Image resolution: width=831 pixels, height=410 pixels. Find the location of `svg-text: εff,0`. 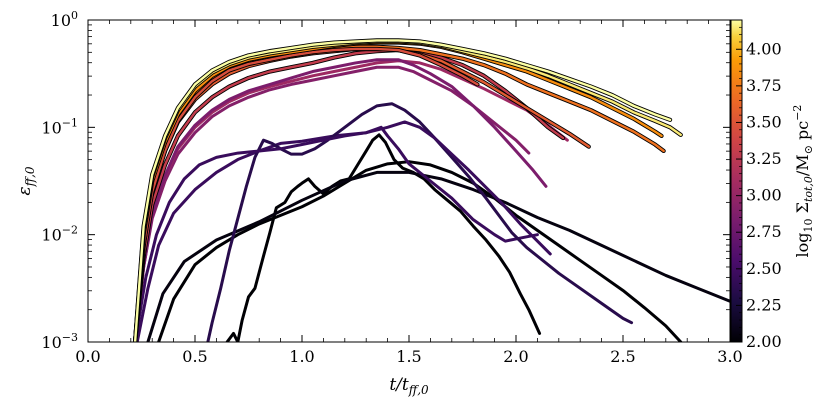

svg-text: εff,0 is located at coordinates (26, 180).